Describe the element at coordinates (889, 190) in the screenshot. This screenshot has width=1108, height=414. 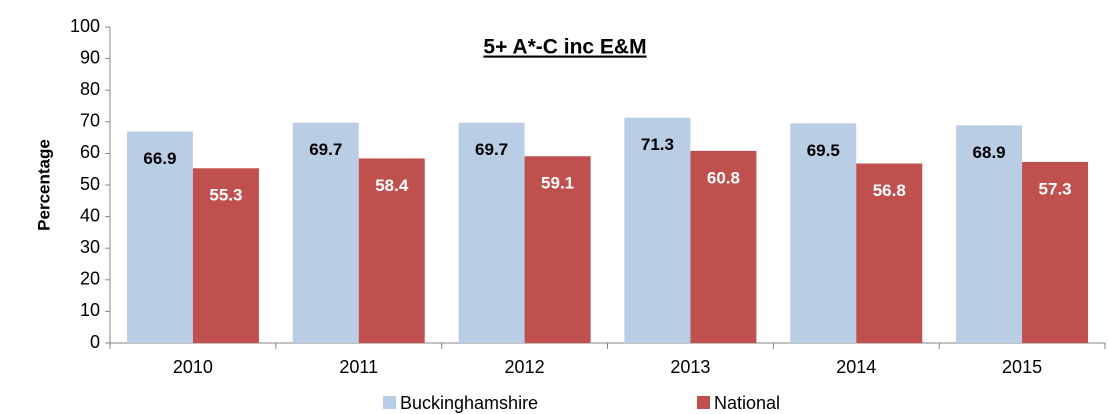
I see `data-label: 56.8` at that location.